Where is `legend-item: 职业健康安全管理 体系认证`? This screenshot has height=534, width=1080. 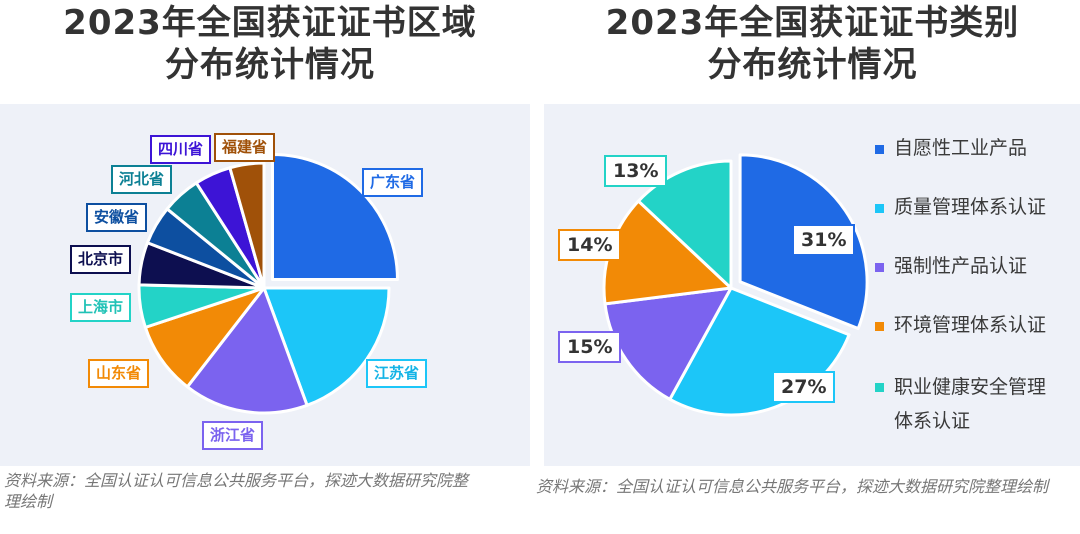
legend-item: 职业健康安全管理 体系认证 is located at coordinates (974, 404).